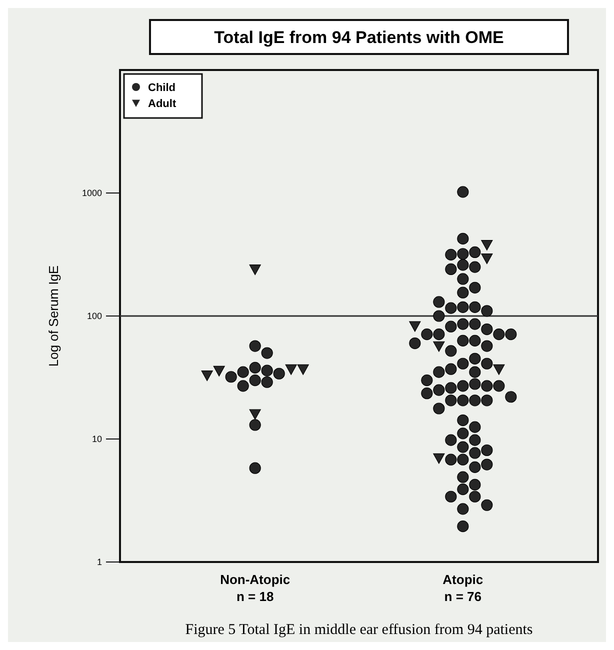 The height and width of the screenshot is (650, 614). Describe the element at coordinates (162, 104) in the screenshot. I see `legend-label: Adult` at that location.